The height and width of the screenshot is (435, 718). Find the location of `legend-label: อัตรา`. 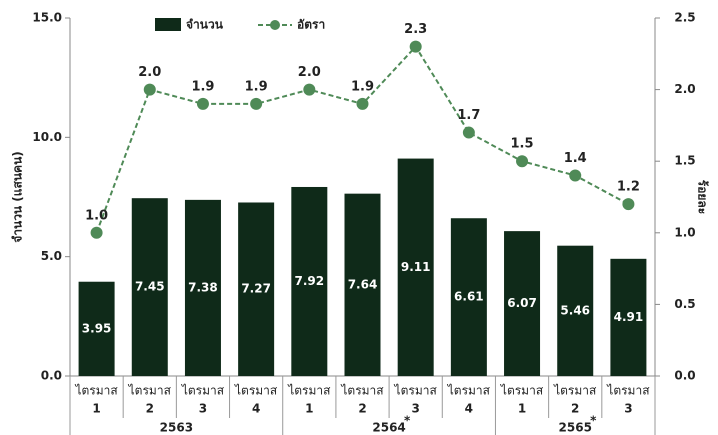

legend-label: อัตรา is located at coordinates (311, 25).